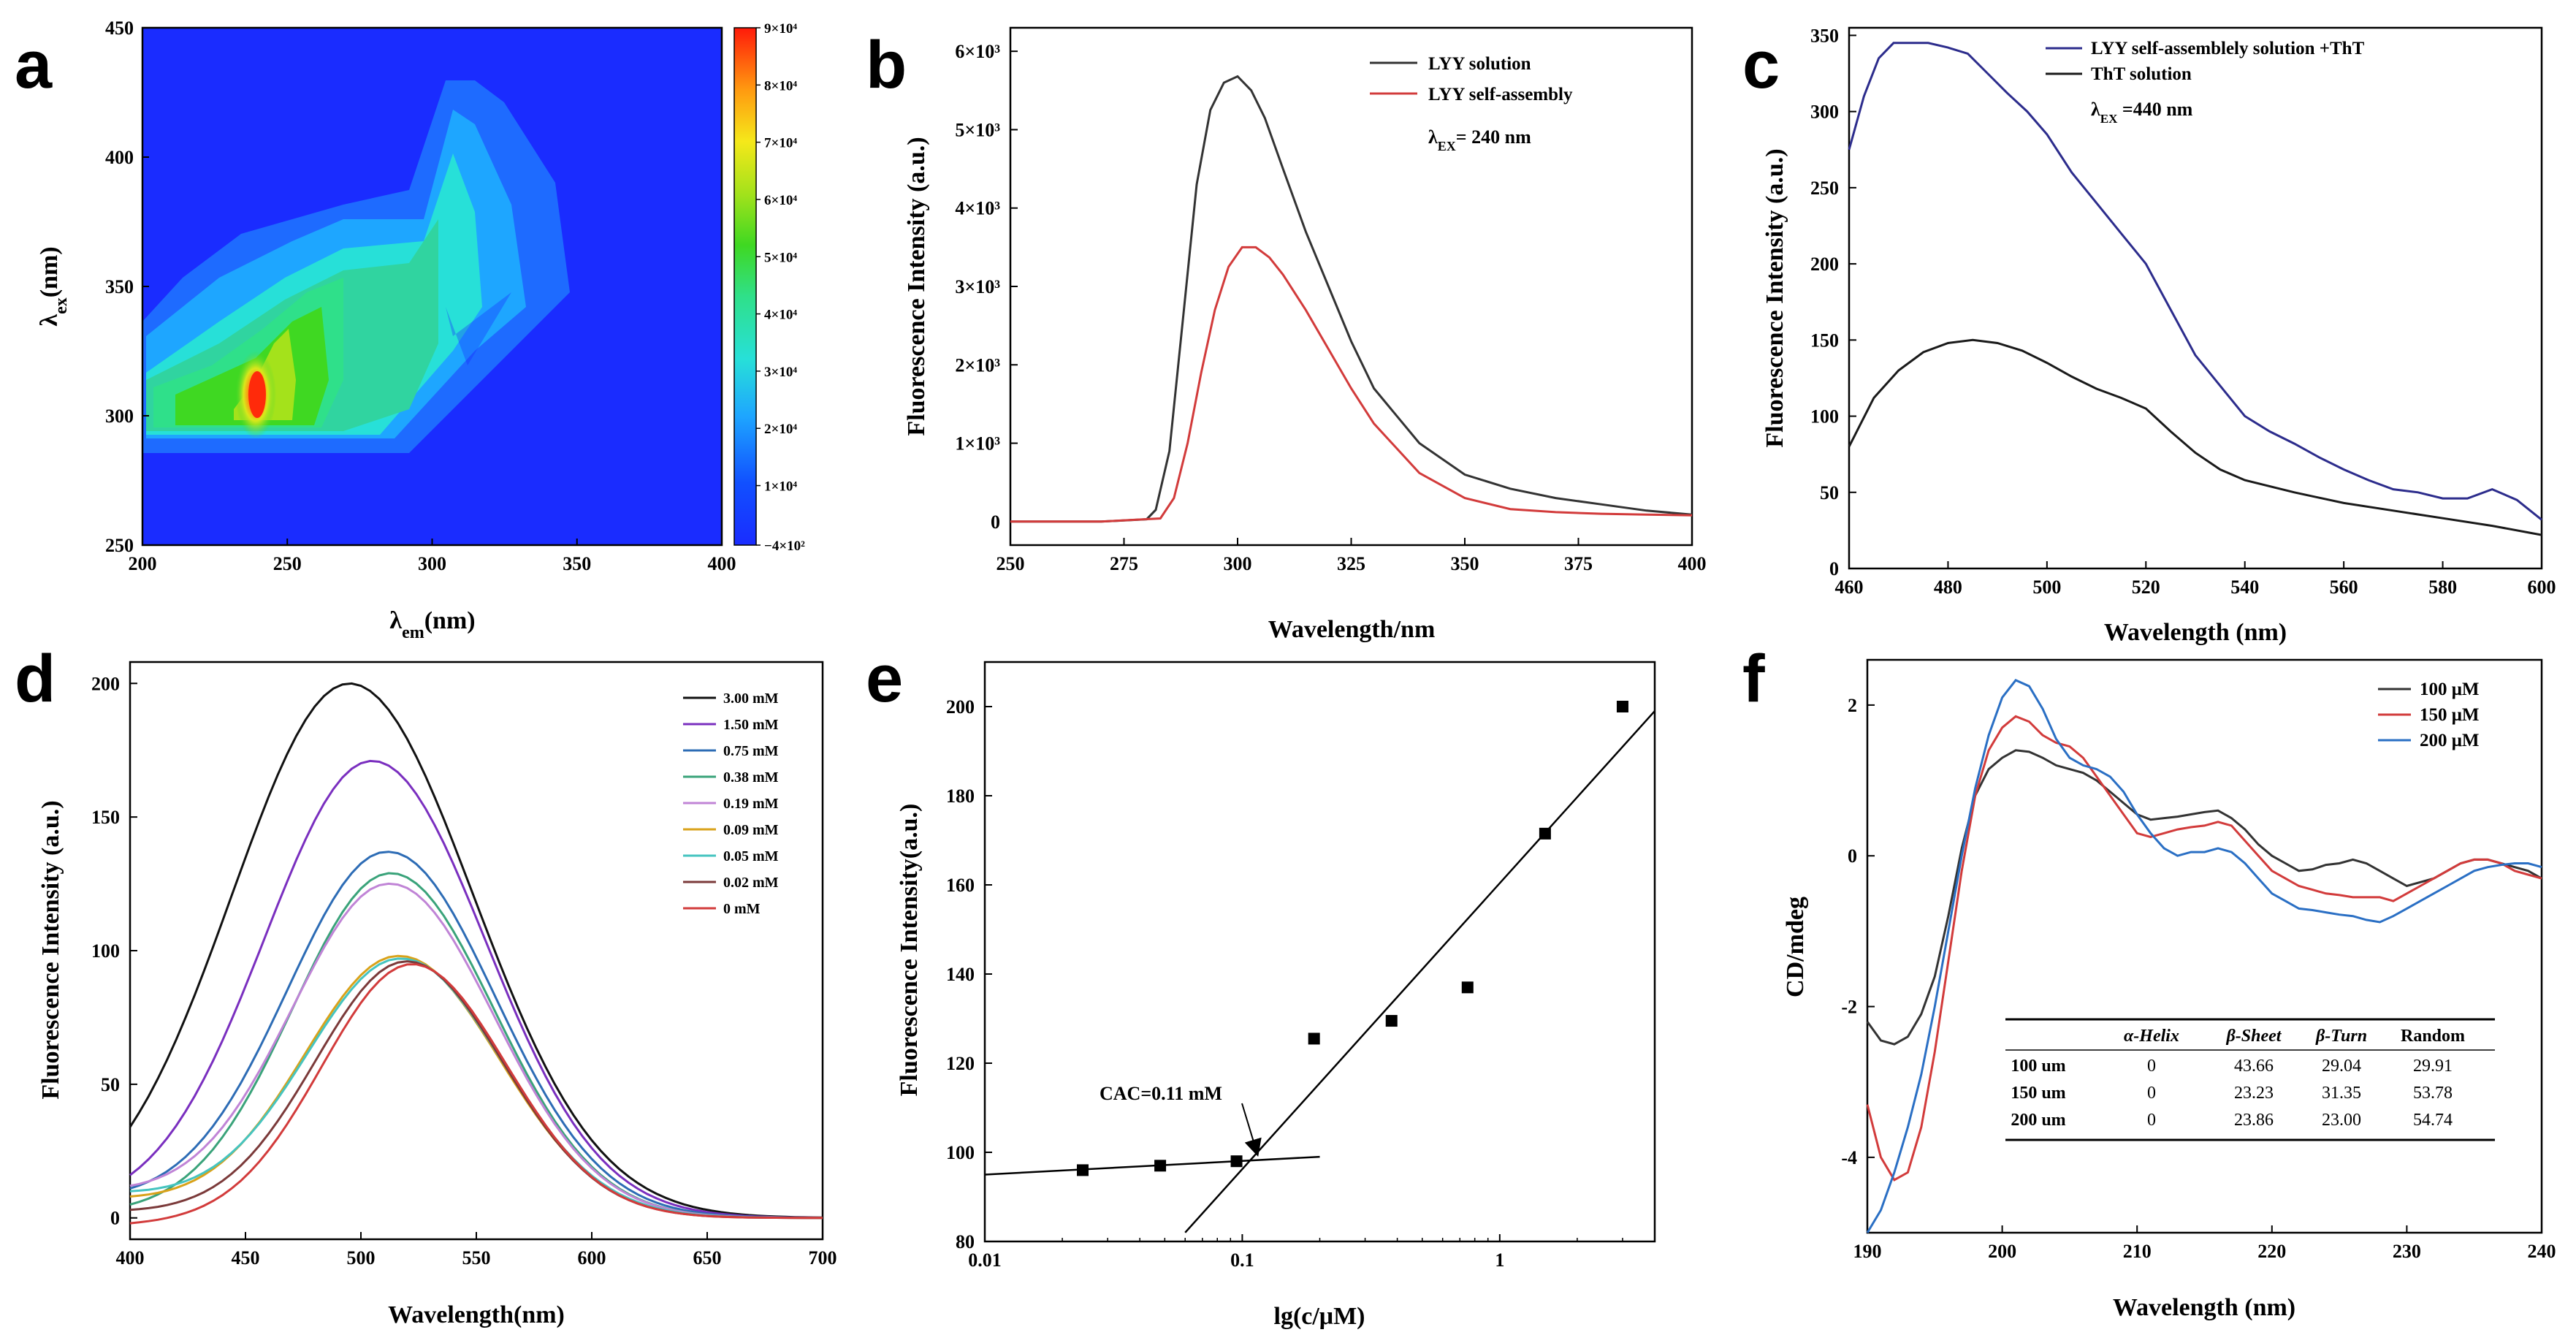 This screenshot has width=2576, height=1335. Describe the element at coordinates (2195, 298) in the screenshot. I see `panel-c-frame` at that location.